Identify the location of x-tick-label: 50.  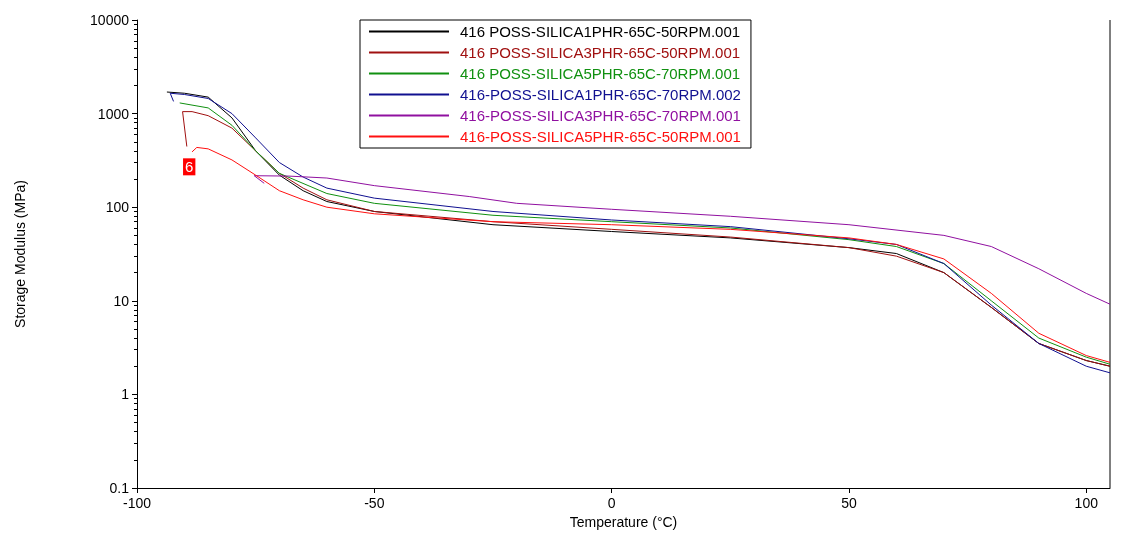
(849, 503).